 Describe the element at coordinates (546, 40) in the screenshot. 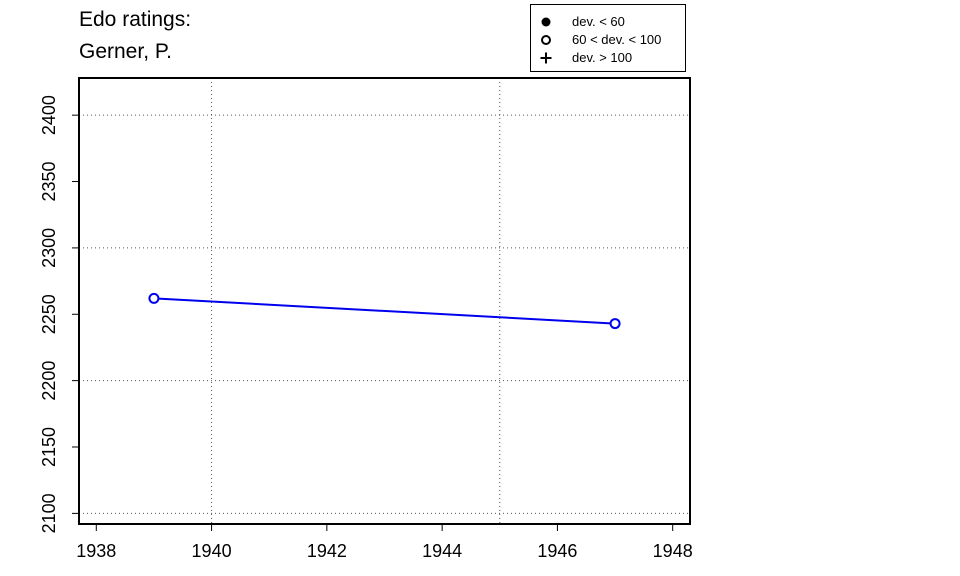

I see `open-circle-icon` at that location.